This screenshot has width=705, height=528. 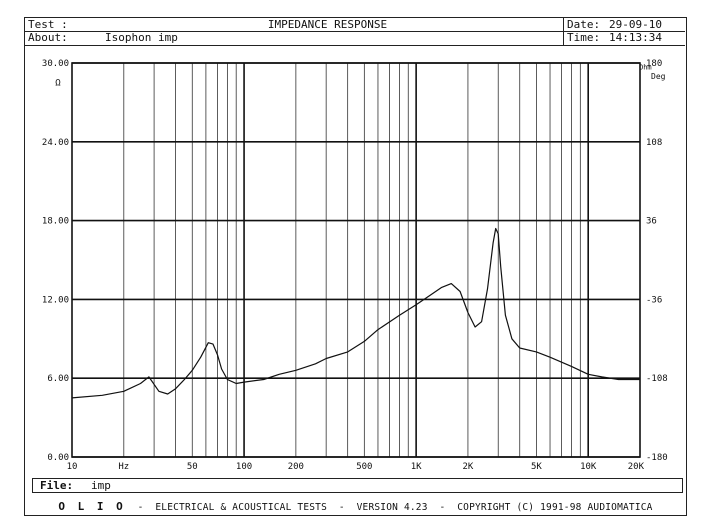 I want to click on x-tick-label: 100, so click(x=244, y=467).